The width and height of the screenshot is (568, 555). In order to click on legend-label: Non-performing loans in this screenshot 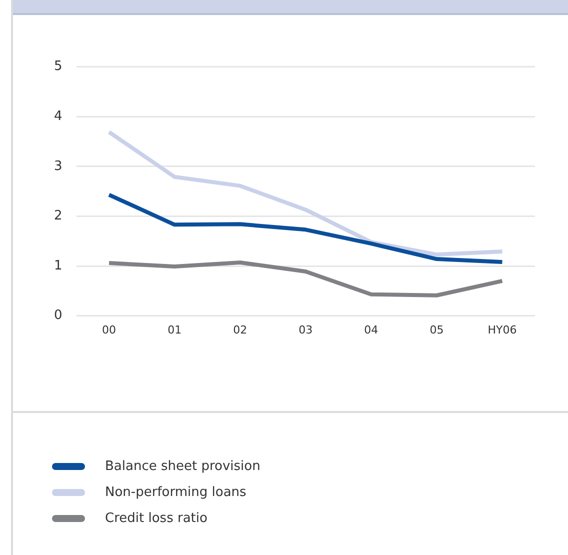, I will do `click(175, 492)`.